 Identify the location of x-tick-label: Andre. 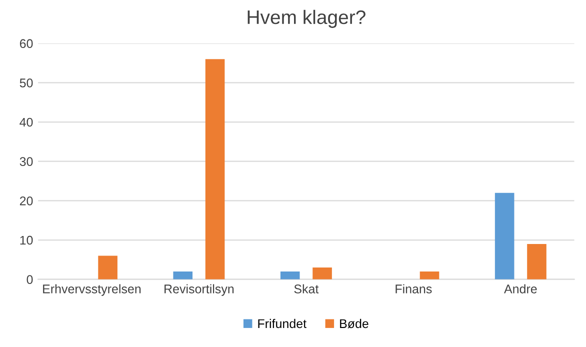
(520, 289).